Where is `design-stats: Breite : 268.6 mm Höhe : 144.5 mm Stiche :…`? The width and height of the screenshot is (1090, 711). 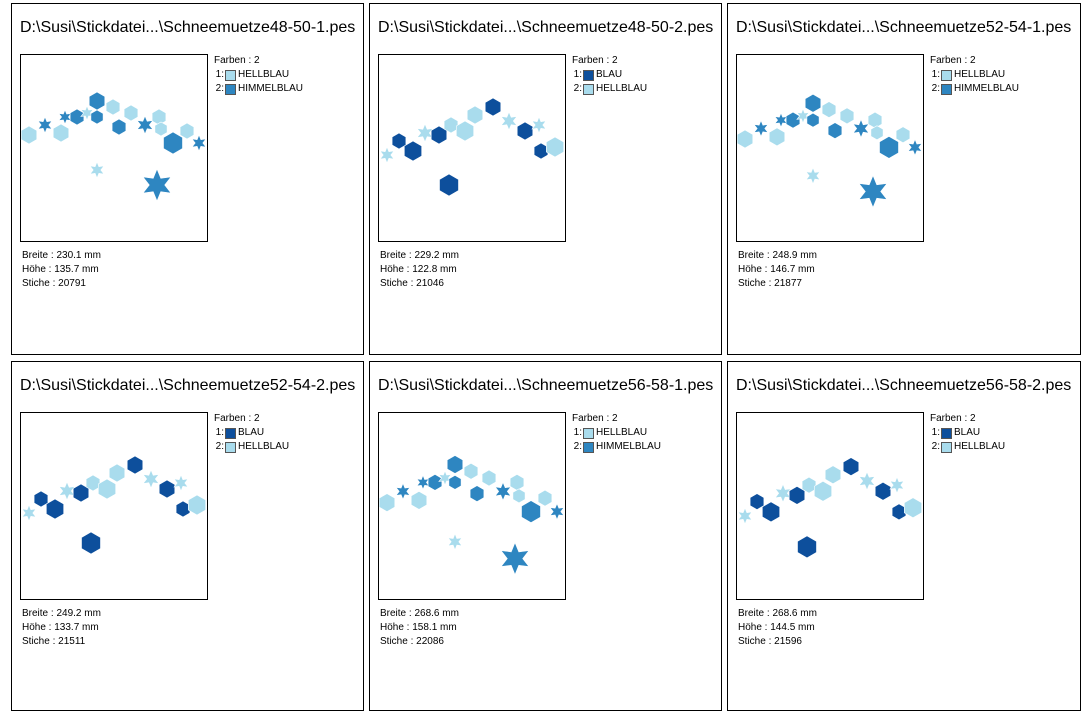
design-stats: Breite : 268.6 mm Höhe : 144.5 mm Stiche :… is located at coordinates (777, 628).